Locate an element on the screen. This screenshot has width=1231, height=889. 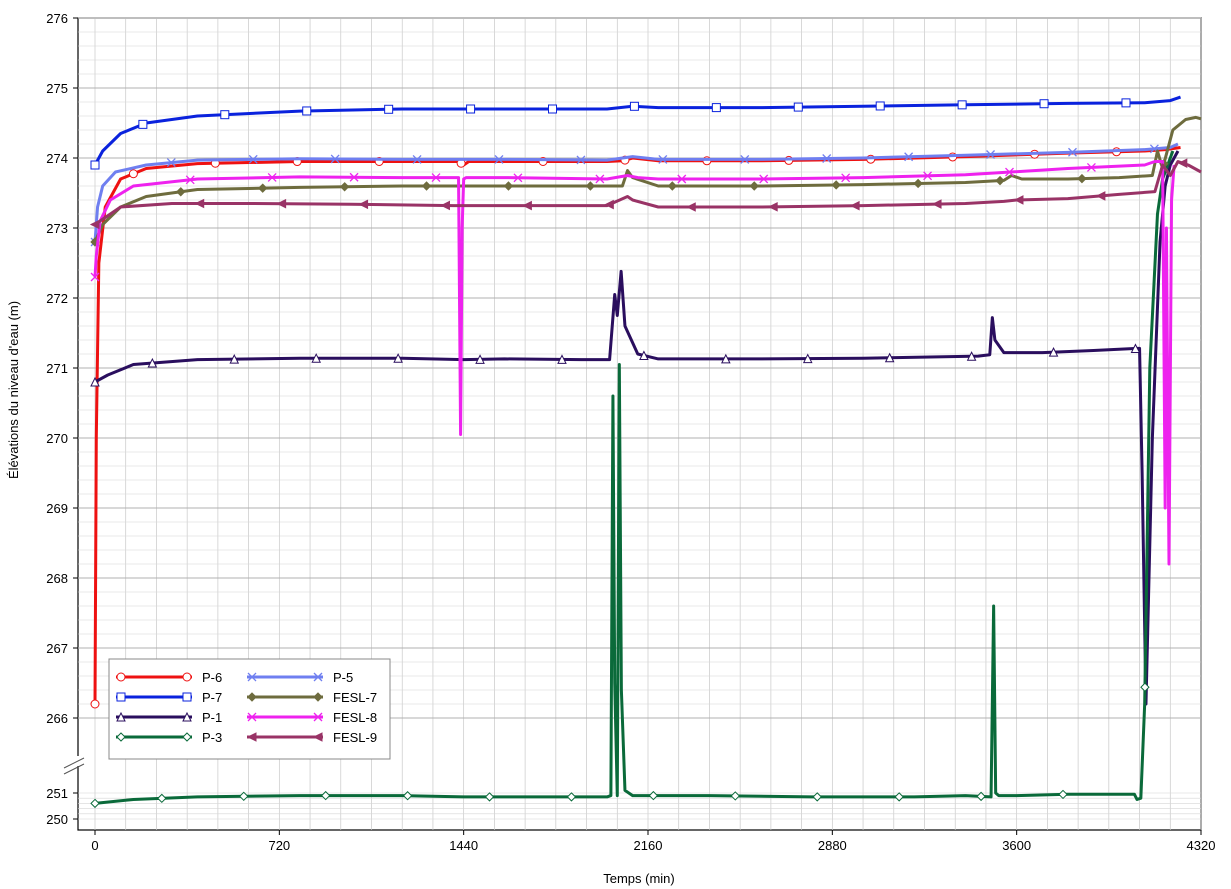
x-tick-label: 2160 is located at coordinates (648, 845).